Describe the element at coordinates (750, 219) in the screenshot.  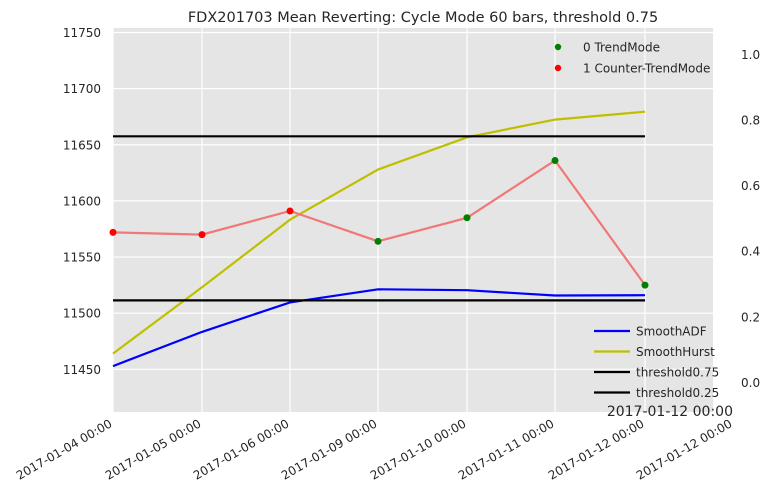
I see `right-axis: 0.0 0.2 0.4 0.6 0.8 1.0` at that location.